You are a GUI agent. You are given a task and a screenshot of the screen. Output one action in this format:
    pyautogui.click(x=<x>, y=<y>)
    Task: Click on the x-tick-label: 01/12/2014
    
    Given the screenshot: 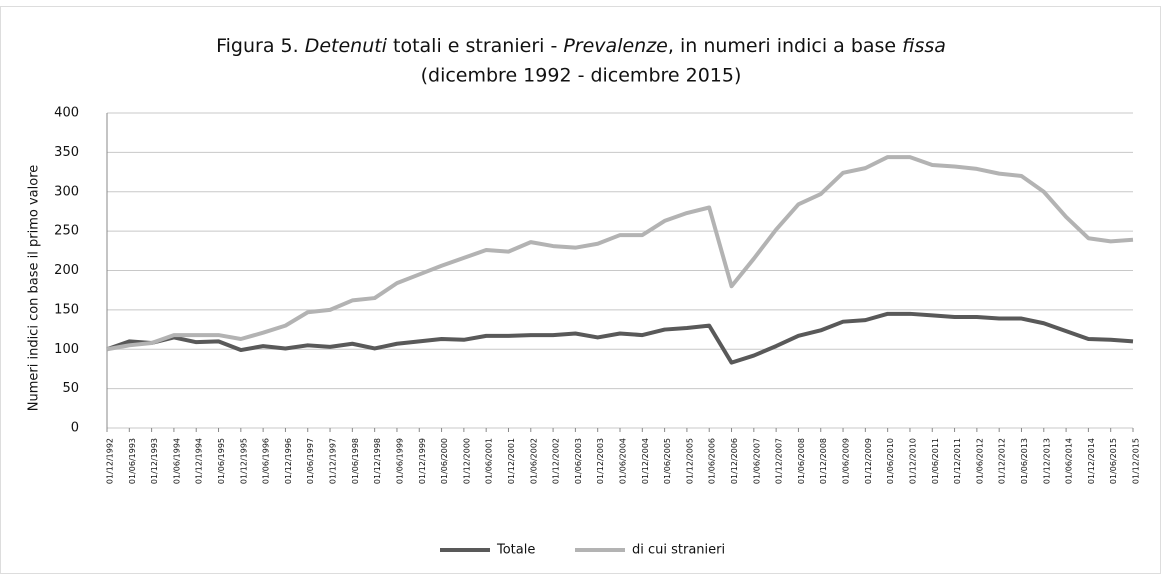 What is the action you would take?
    pyautogui.click(x=1091, y=461)
    